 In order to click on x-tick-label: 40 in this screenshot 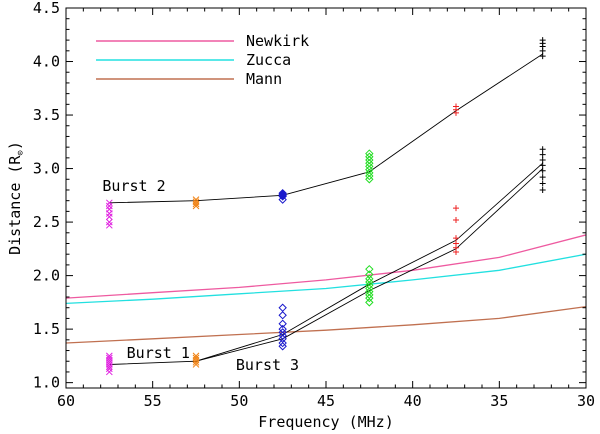, I will do `click(413, 401)`.